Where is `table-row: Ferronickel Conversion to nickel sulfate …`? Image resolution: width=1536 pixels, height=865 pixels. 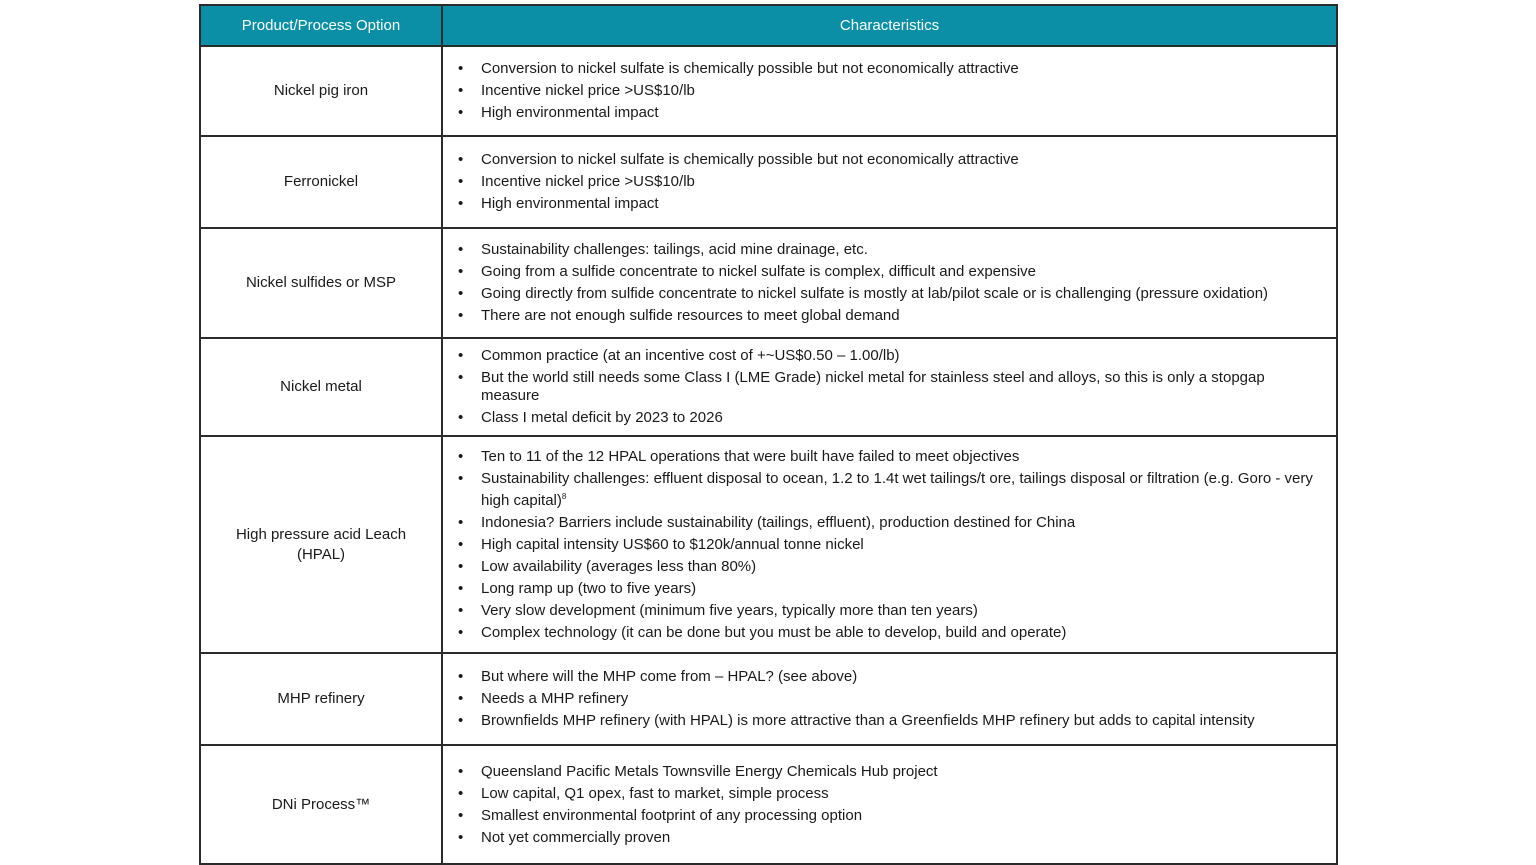
table-row: Ferronickel Conversion to nickel sulfate … is located at coordinates (768, 182).